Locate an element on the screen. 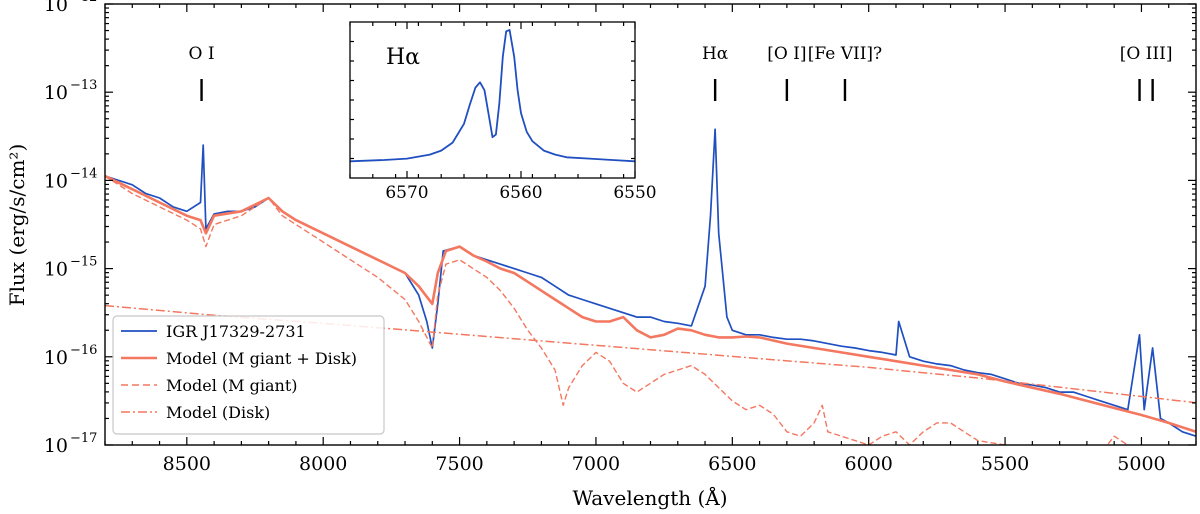 The height and width of the screenshot is (514, 1200). inset-plot: 6570 6560 6550 Hα is located at coordinates (503, 112).